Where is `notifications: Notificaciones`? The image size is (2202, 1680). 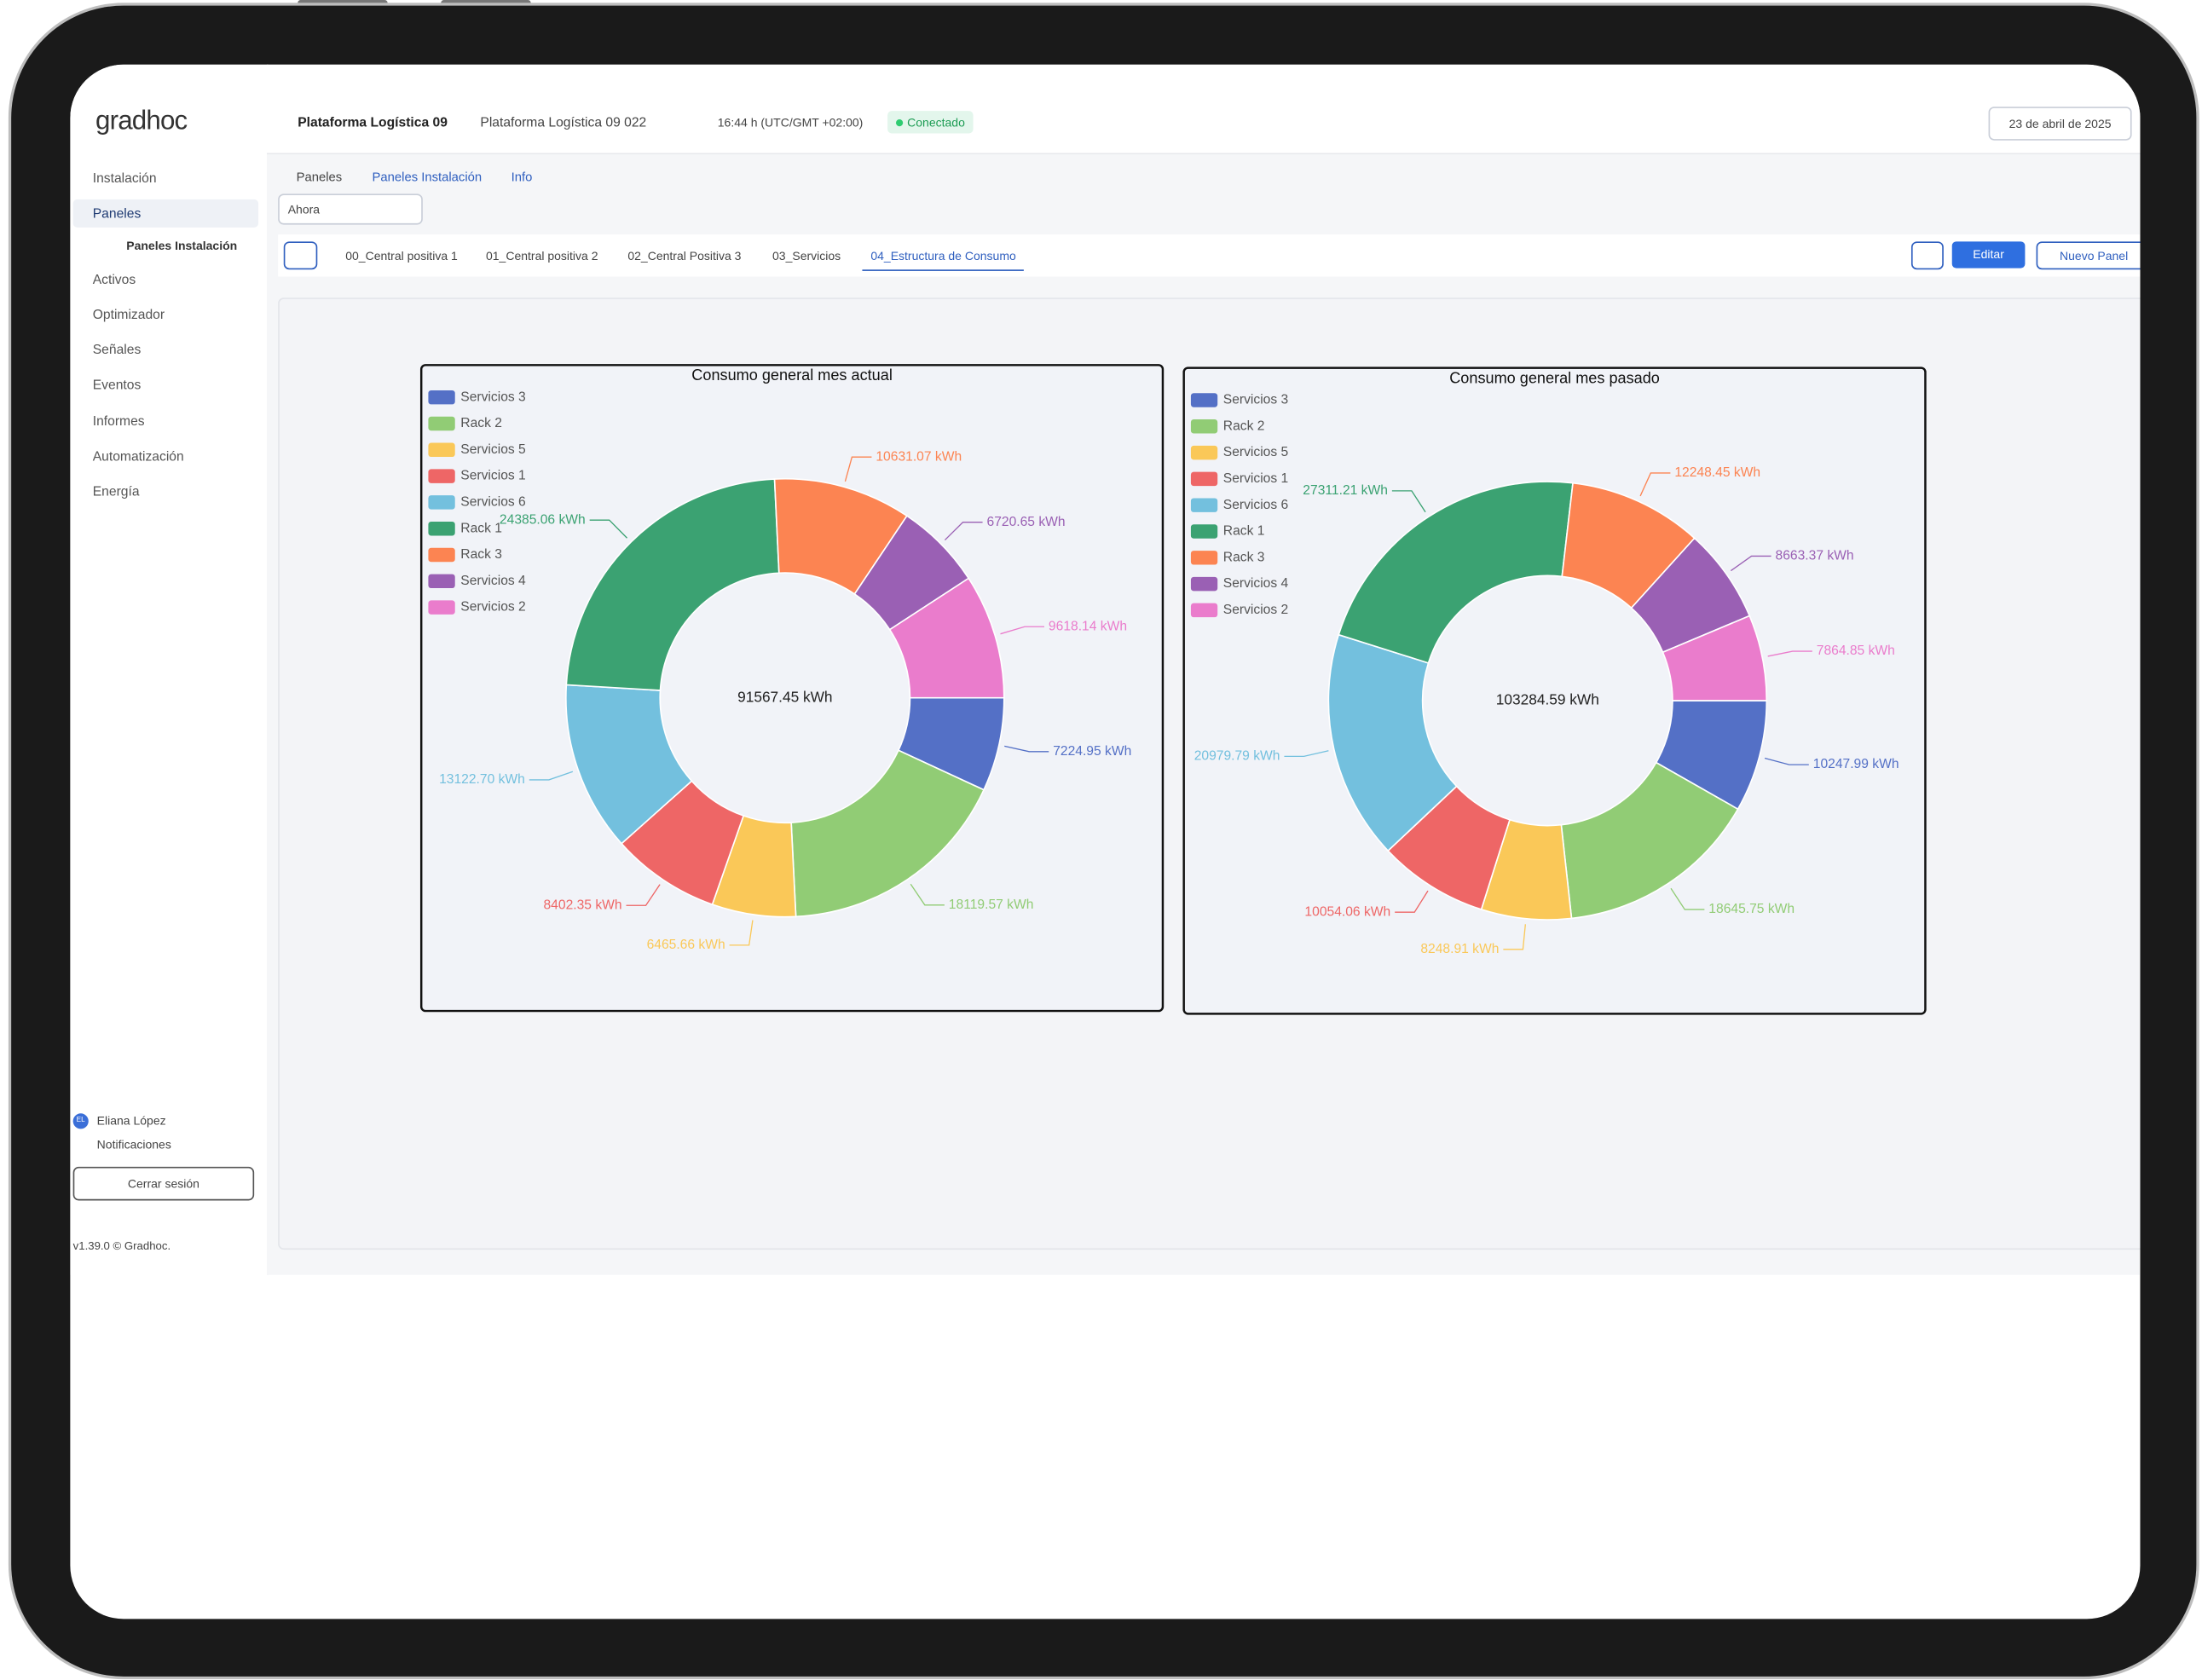 notifications: Notificaciones is located at coordinates (134, 1144).